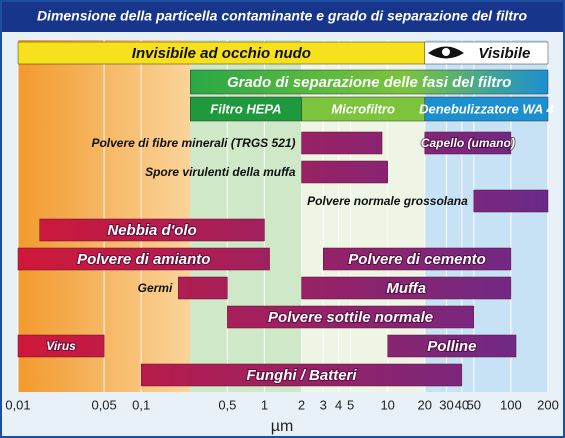 This screenshot has height=438, width=565. Describe the element at coordinates (17, 404) in the screenshot. I see `x-tick-label: 0,01` at that location.